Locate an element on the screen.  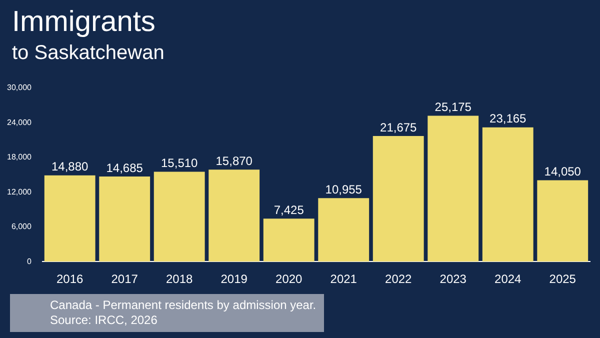
x-tick-label: 2021 is located at coordinates (344, 279).